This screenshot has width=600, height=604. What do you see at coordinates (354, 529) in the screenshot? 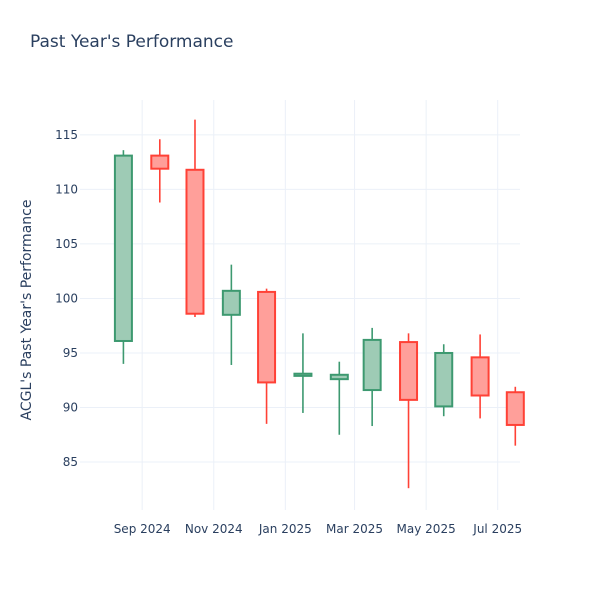
I see `x-tick-label: Mar 2025` at bounding box center [354, 529].